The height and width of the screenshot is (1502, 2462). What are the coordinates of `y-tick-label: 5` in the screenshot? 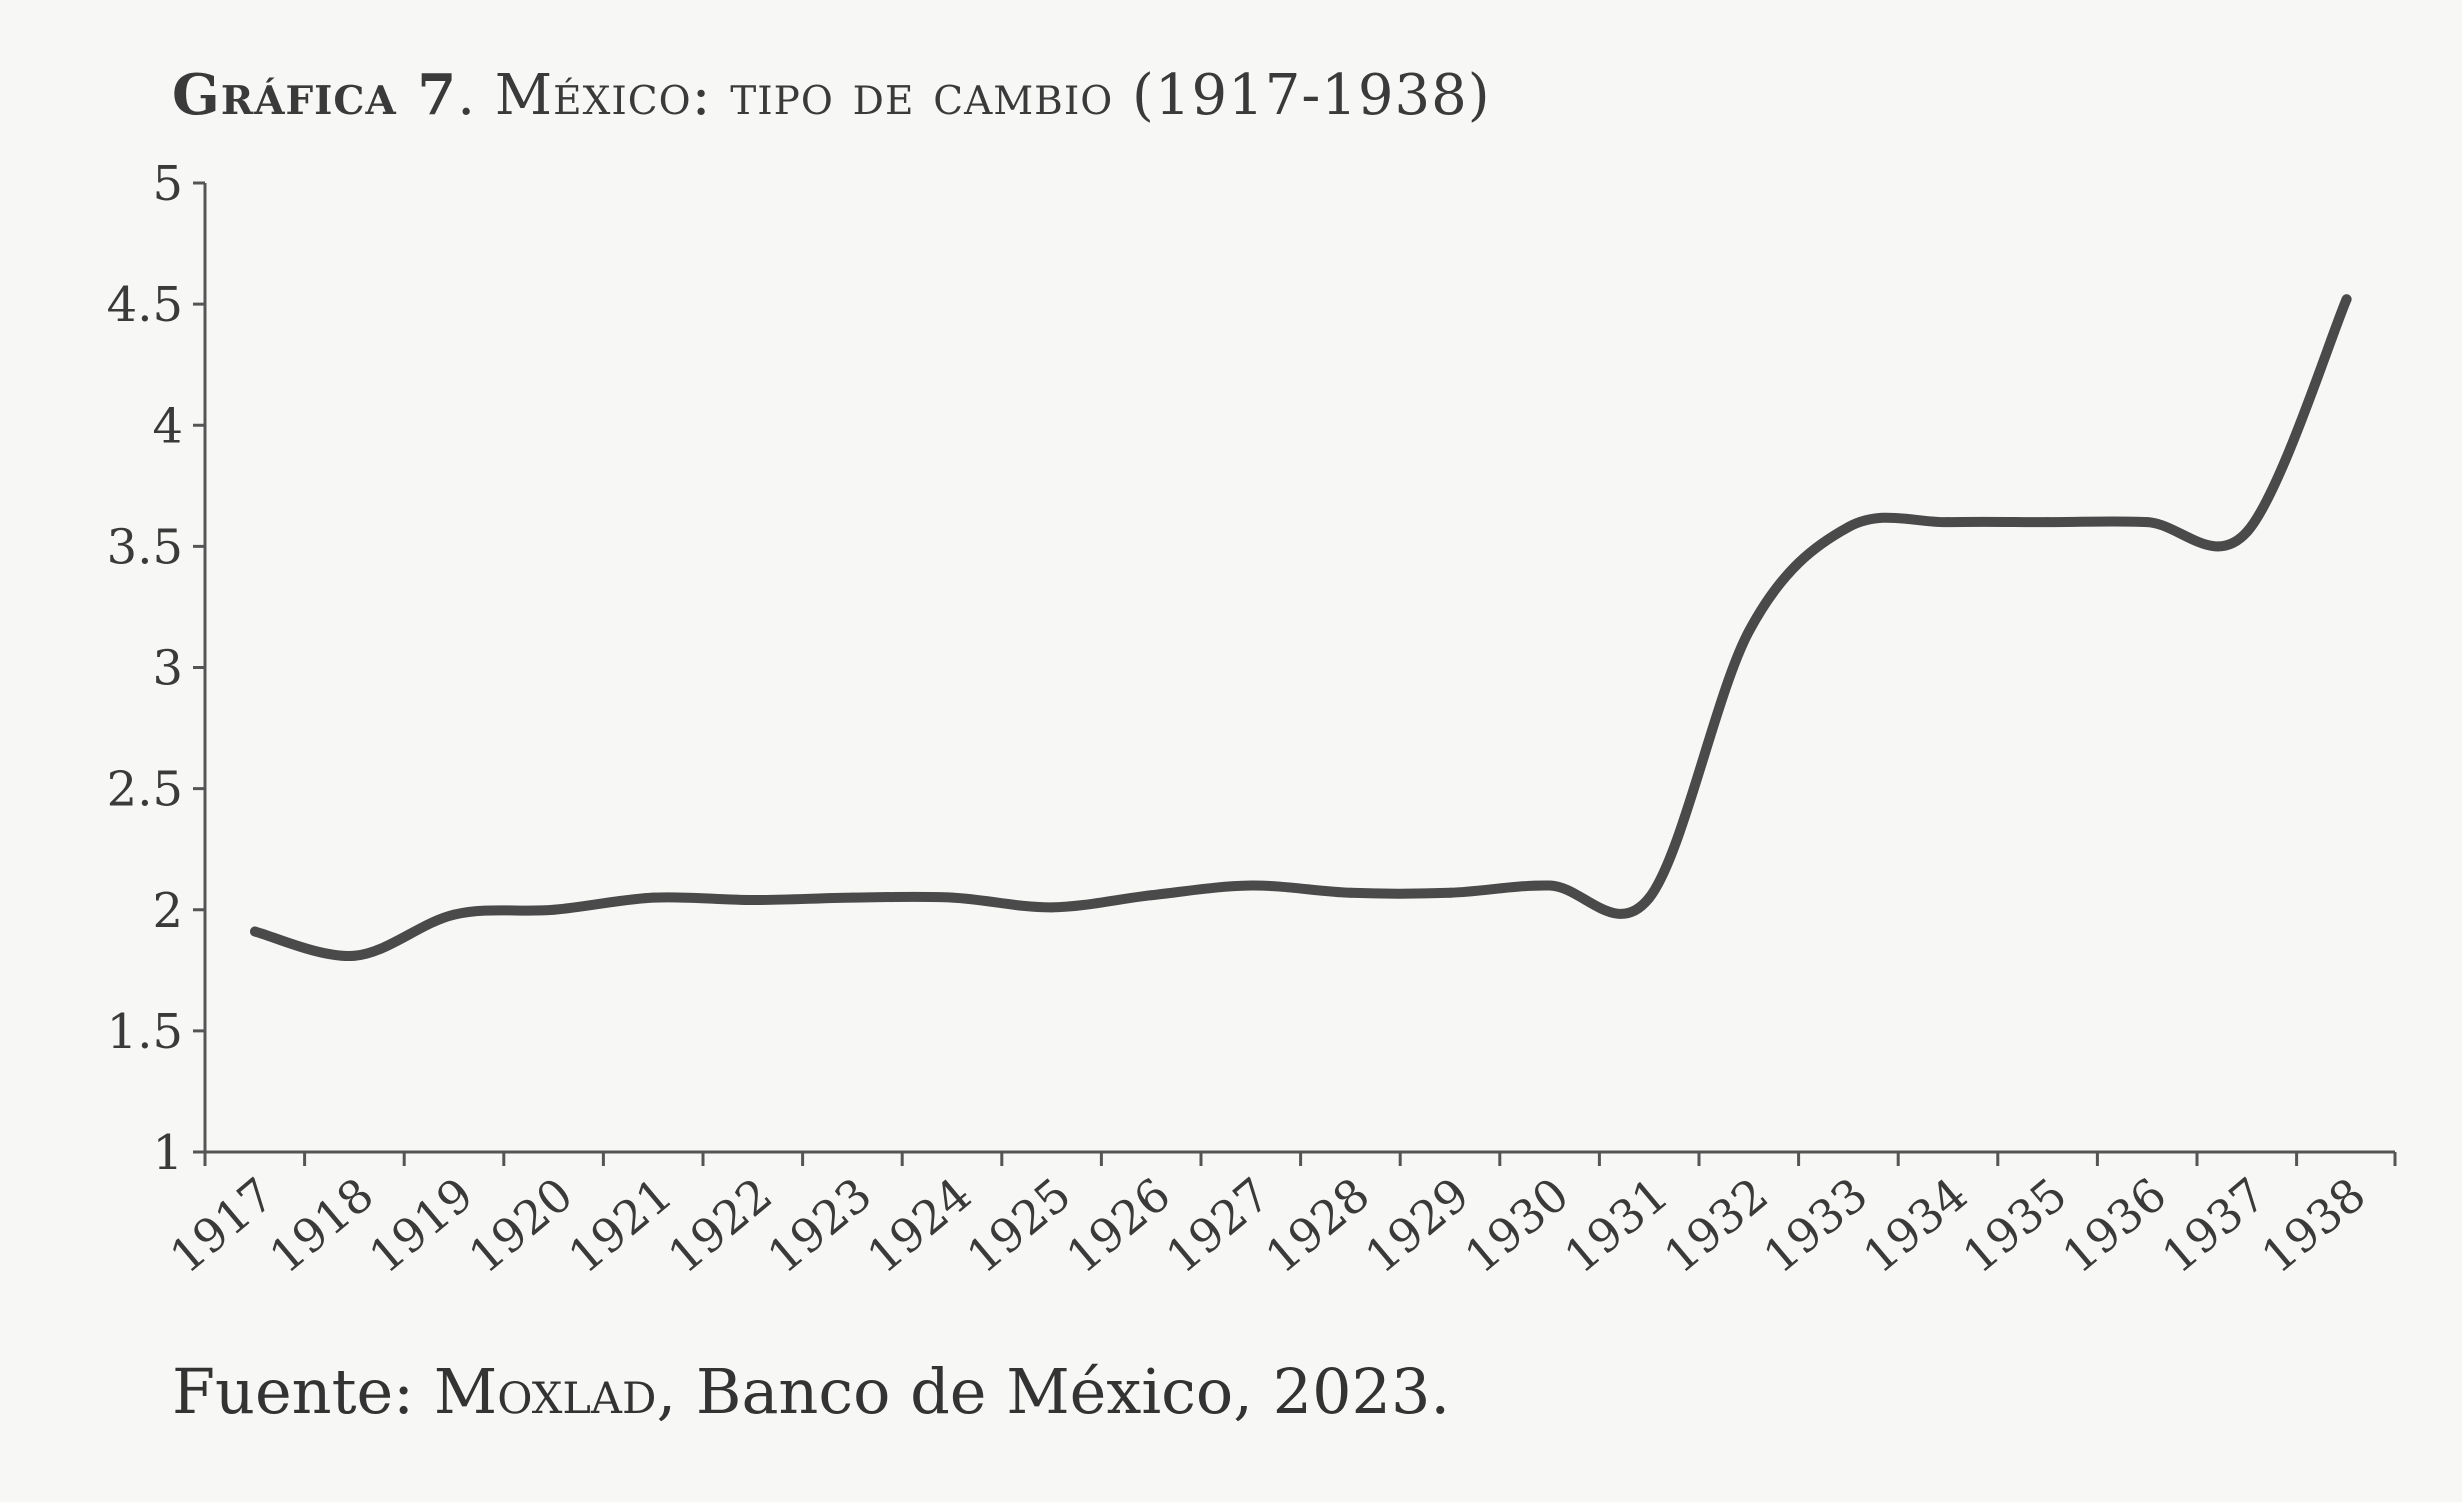 It's located at (167, 184).